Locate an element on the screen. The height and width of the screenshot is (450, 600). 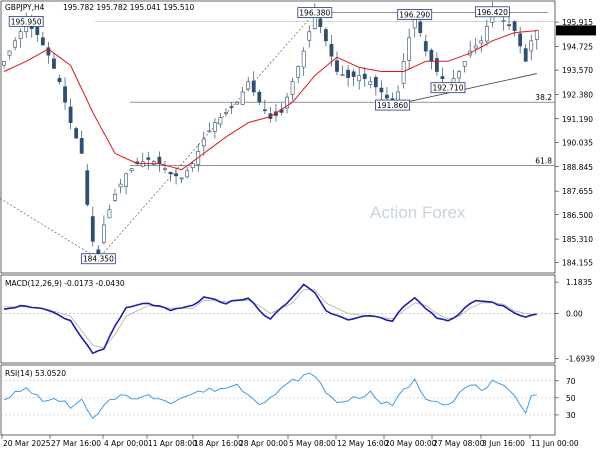
price-label-text: 196.290 is located at coordinates (414, 14).